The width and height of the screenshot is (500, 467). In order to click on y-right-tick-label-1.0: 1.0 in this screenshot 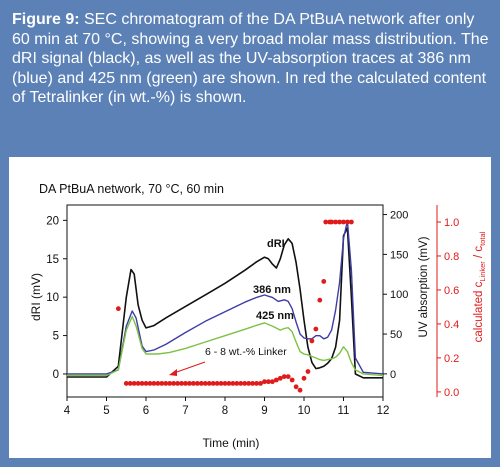, I will do `click(451, 223)`.